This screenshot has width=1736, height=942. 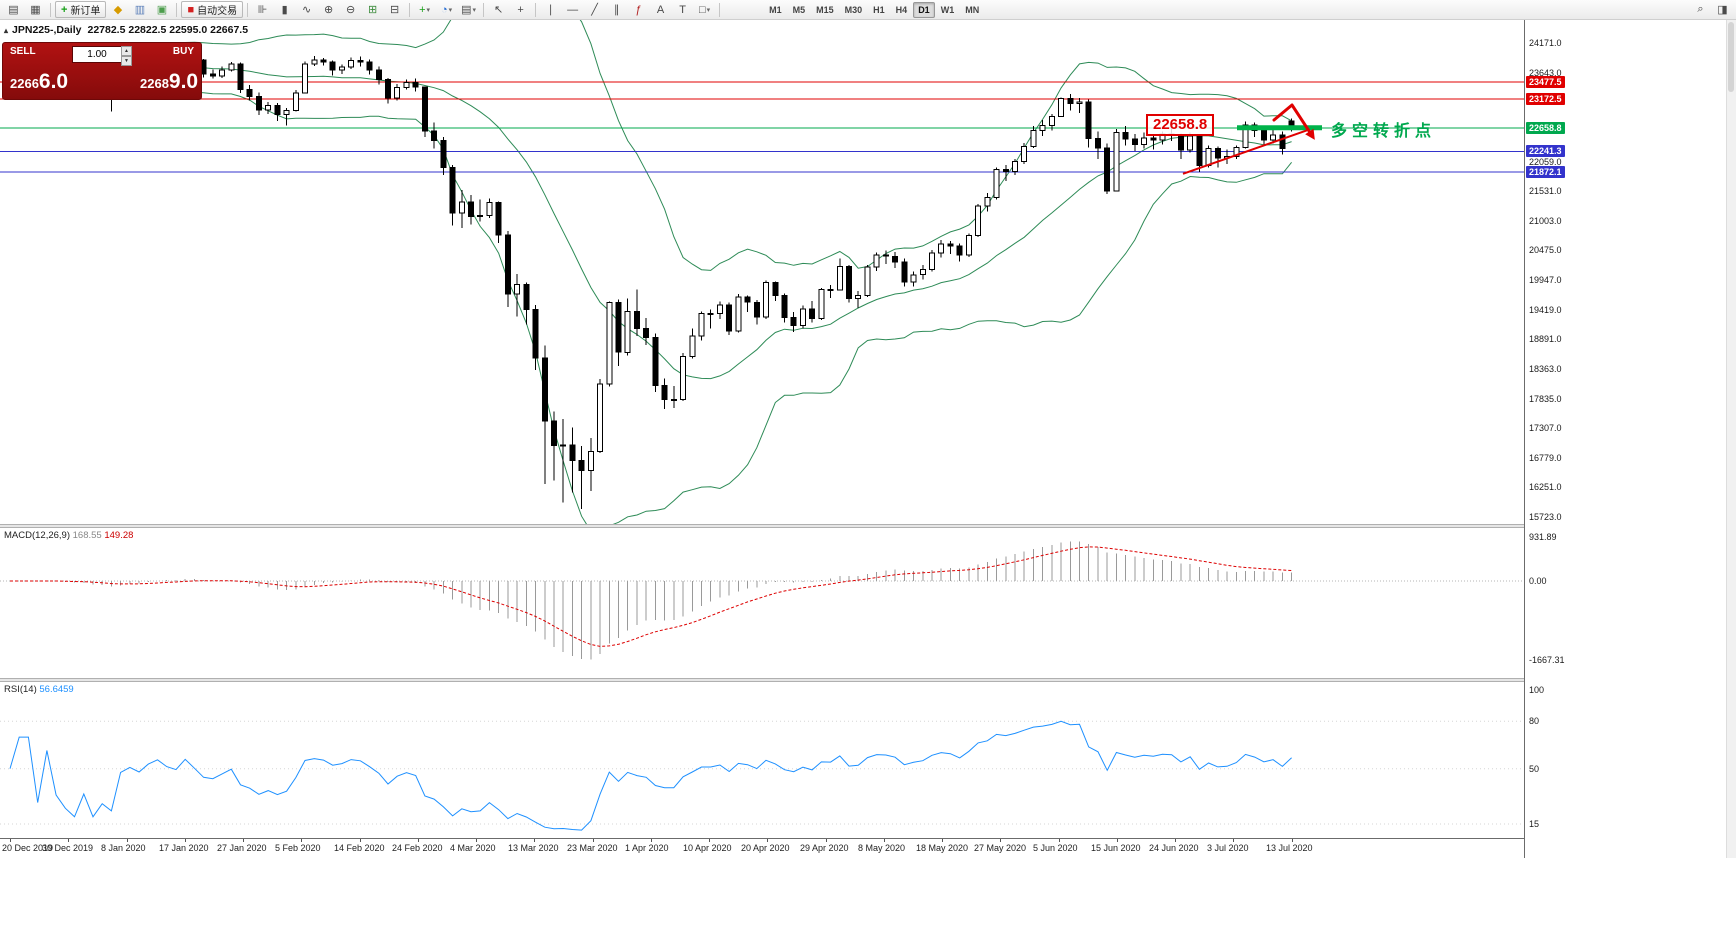 What do you see at coordinates (1700, 9) in the screenshot?
I see `search-icon: ⌕` at bounding box center [1700, 9].